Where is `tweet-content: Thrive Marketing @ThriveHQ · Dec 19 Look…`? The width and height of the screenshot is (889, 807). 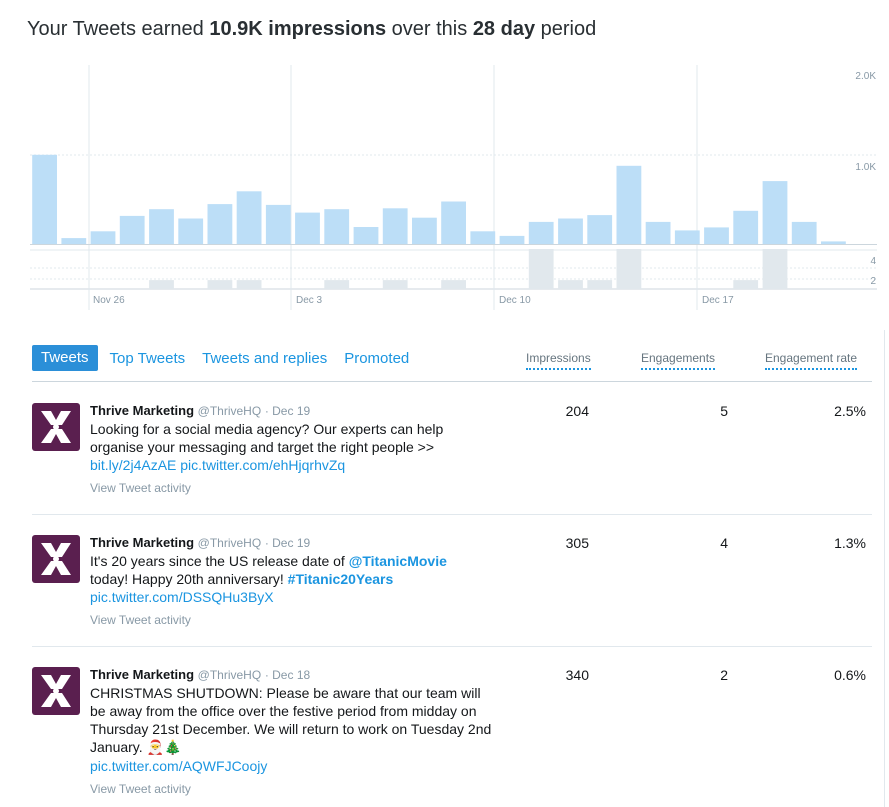 tweet-content: Thrive Marketing @ThriveHQ · Dec 19 Look… is located at coordinates (292, 449).